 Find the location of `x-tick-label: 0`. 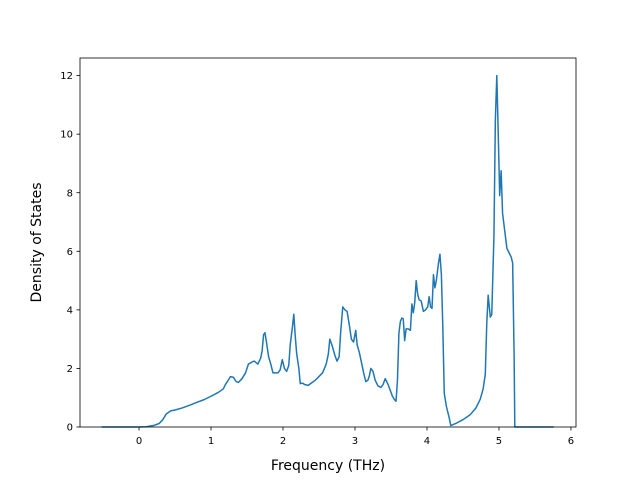

x-tick-label: 0 is located at coordinates (139, 441).